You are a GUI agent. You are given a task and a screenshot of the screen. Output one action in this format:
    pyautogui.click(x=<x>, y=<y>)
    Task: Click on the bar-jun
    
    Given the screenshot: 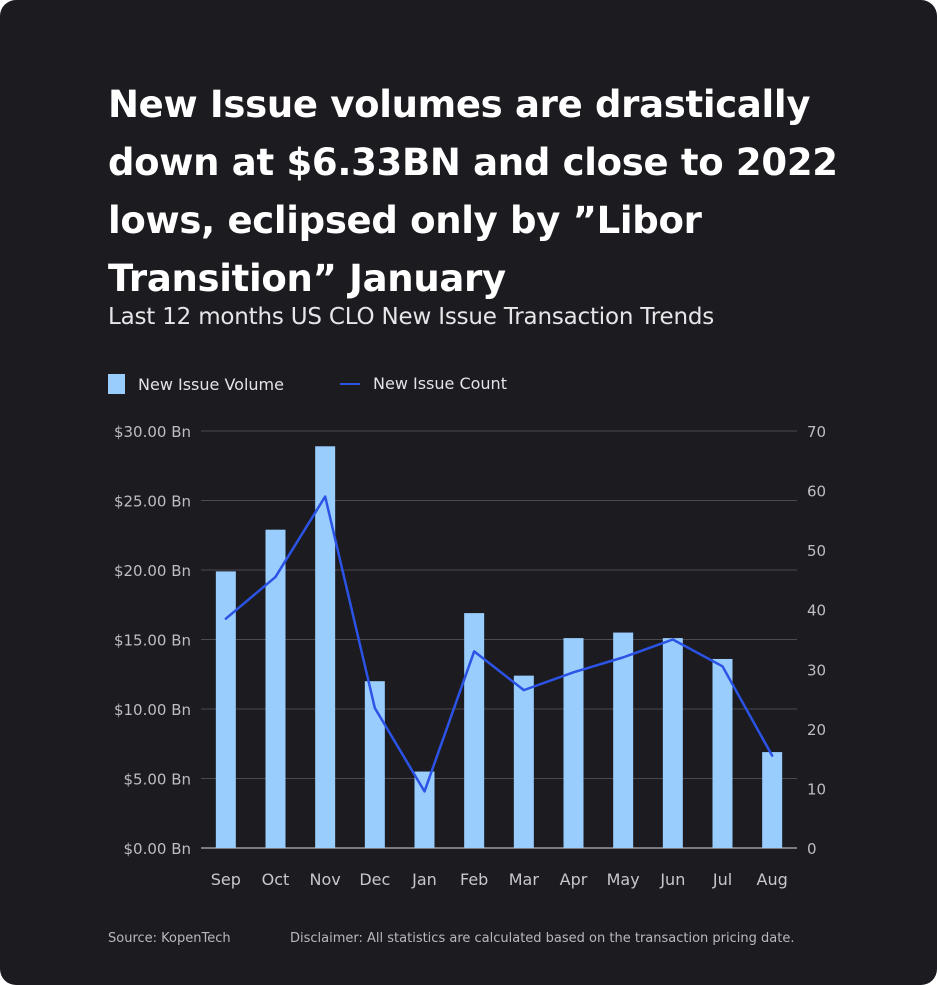 What is the action you would take?
    pyautogui.click(x=672, y=743)
    